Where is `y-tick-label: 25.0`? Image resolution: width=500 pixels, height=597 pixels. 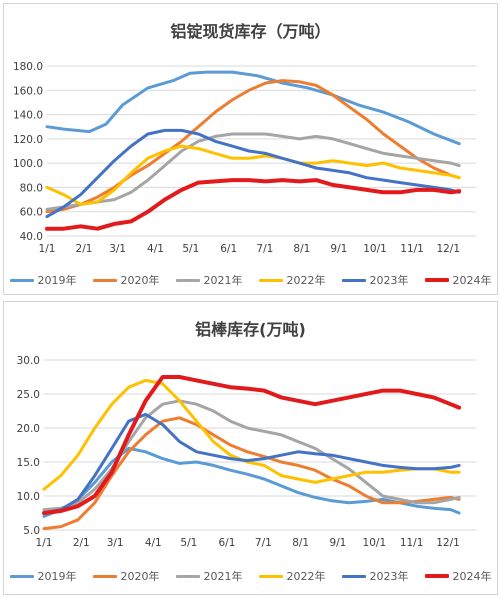
y-tick-label: 25.0 is located at coordinates (28, 395).